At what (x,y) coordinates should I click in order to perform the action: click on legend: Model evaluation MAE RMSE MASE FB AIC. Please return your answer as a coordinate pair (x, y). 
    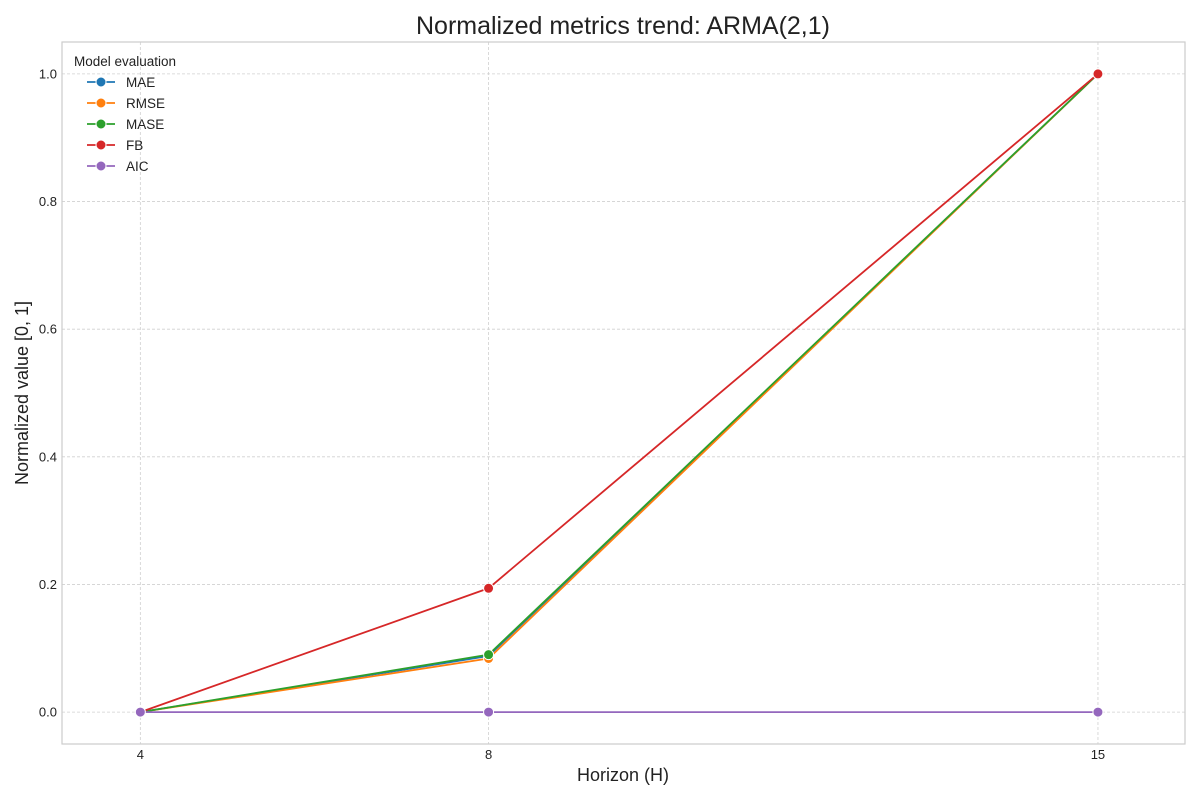
    Looking at the image, I should click on (125, 114).